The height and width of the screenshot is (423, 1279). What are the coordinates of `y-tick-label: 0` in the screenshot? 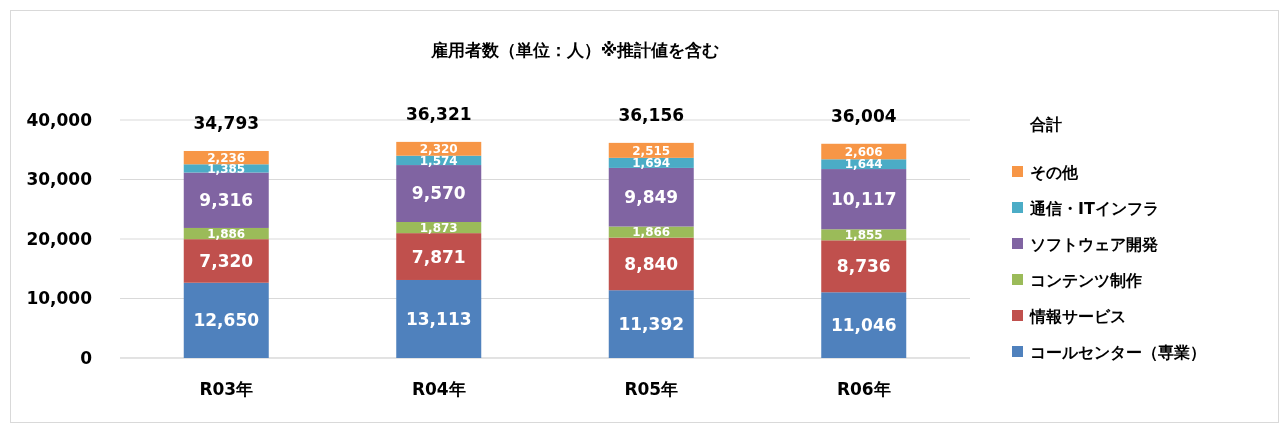 It's located at (86, 357).